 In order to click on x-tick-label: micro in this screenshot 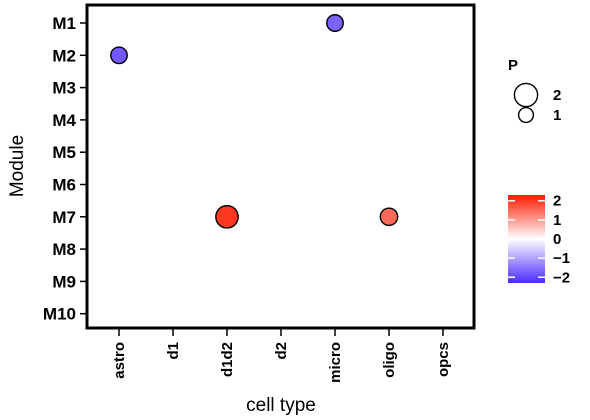, I will do `click(335, 362)`.